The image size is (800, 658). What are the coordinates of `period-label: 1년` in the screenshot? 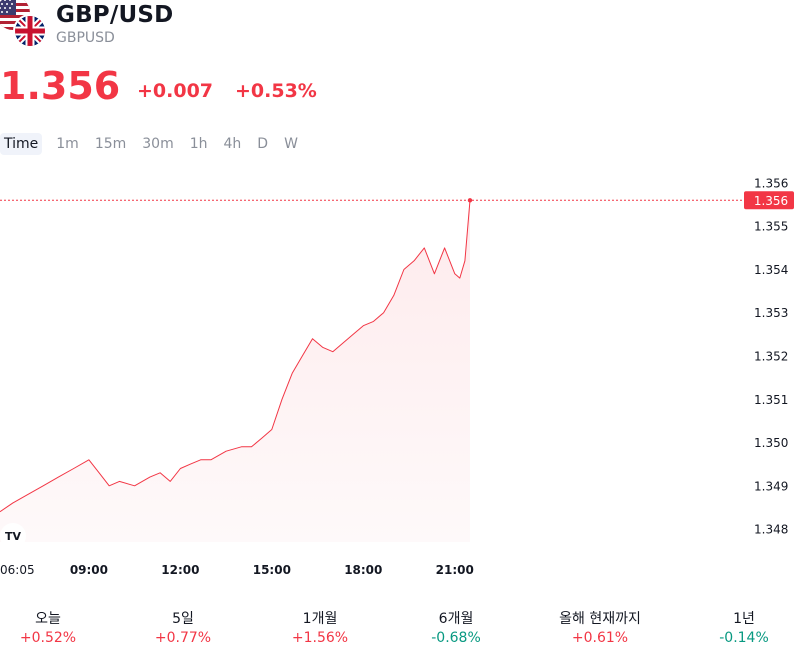 It's located at (744, 619).